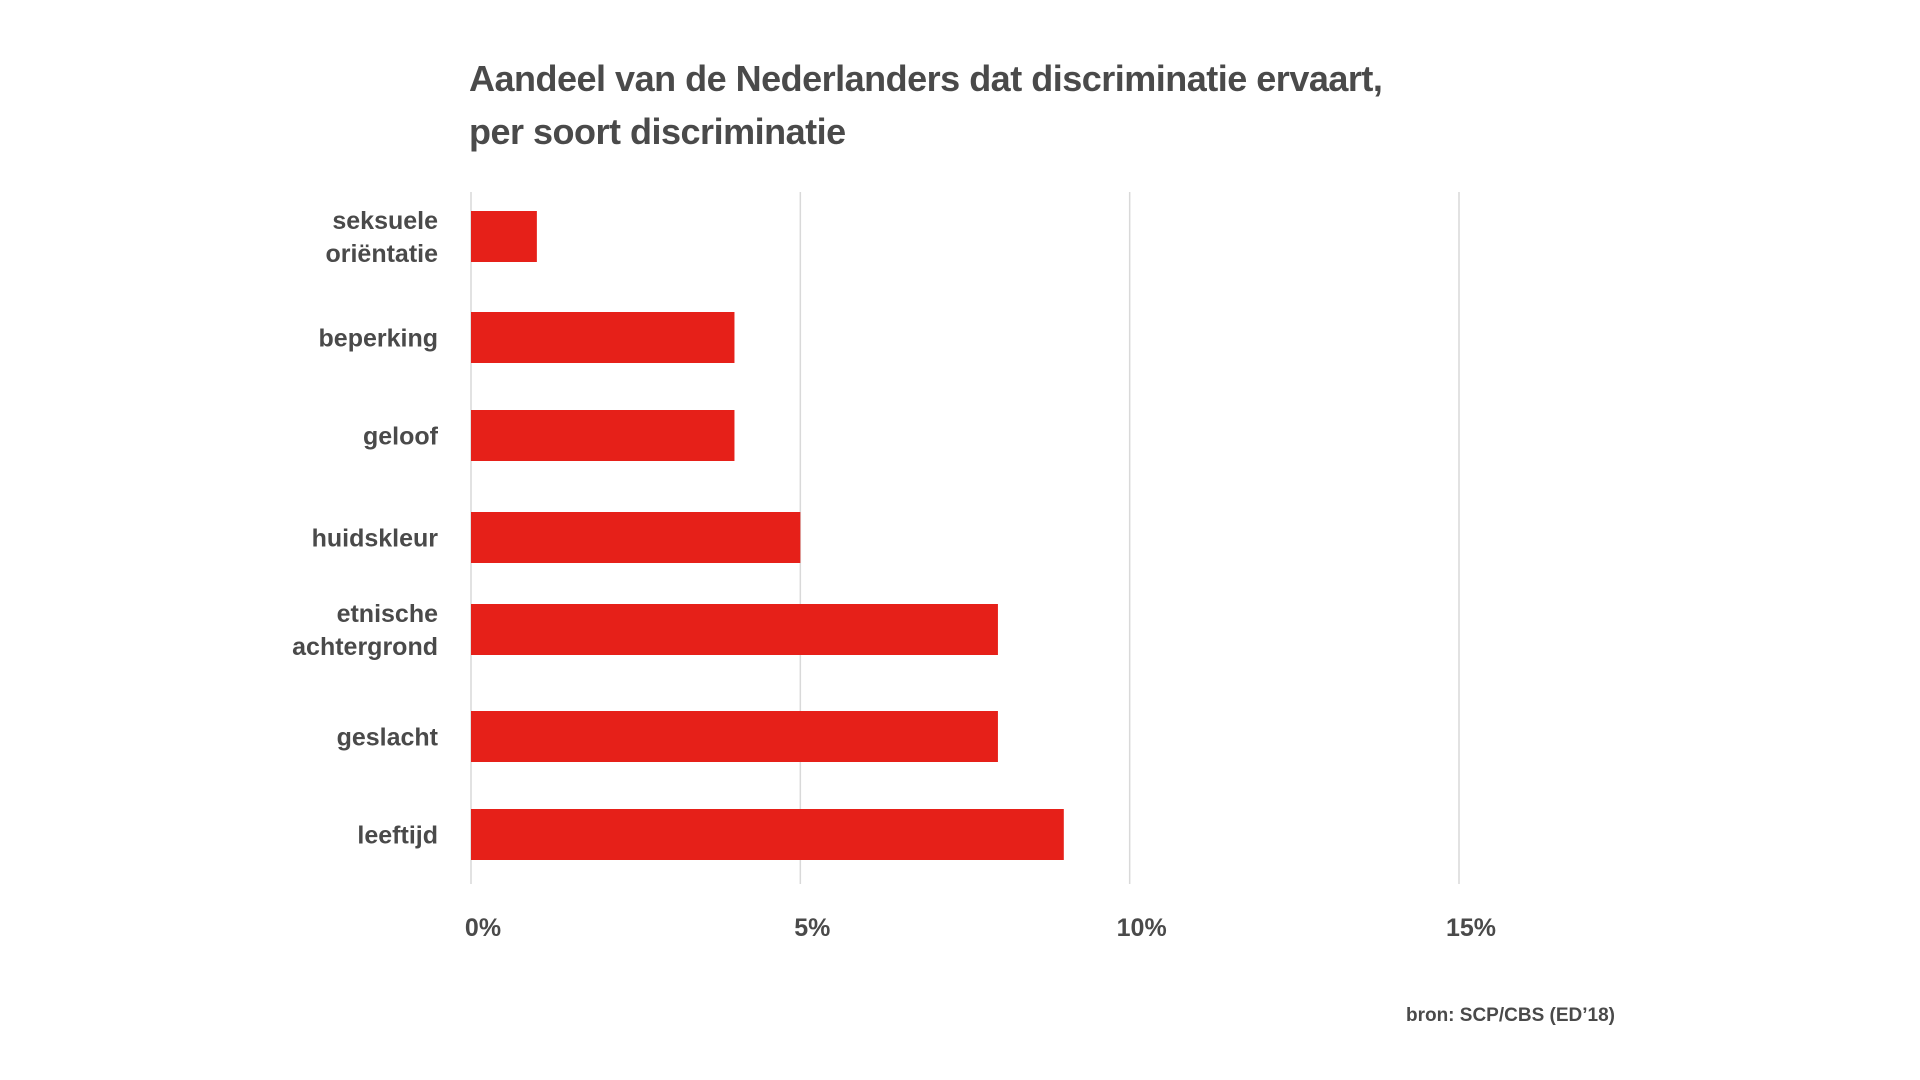  I want to click on bar-beperking, so click(603, 337).